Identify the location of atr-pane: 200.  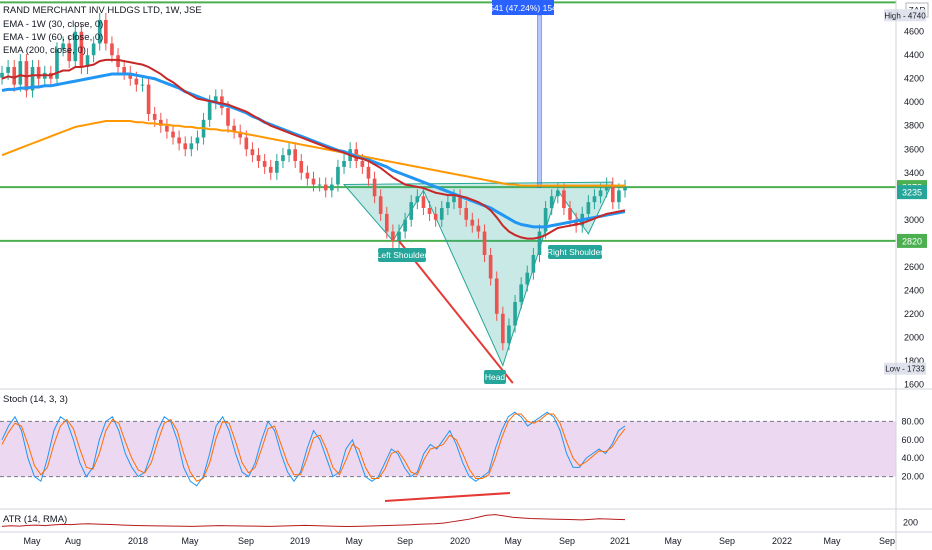
(459, 521).